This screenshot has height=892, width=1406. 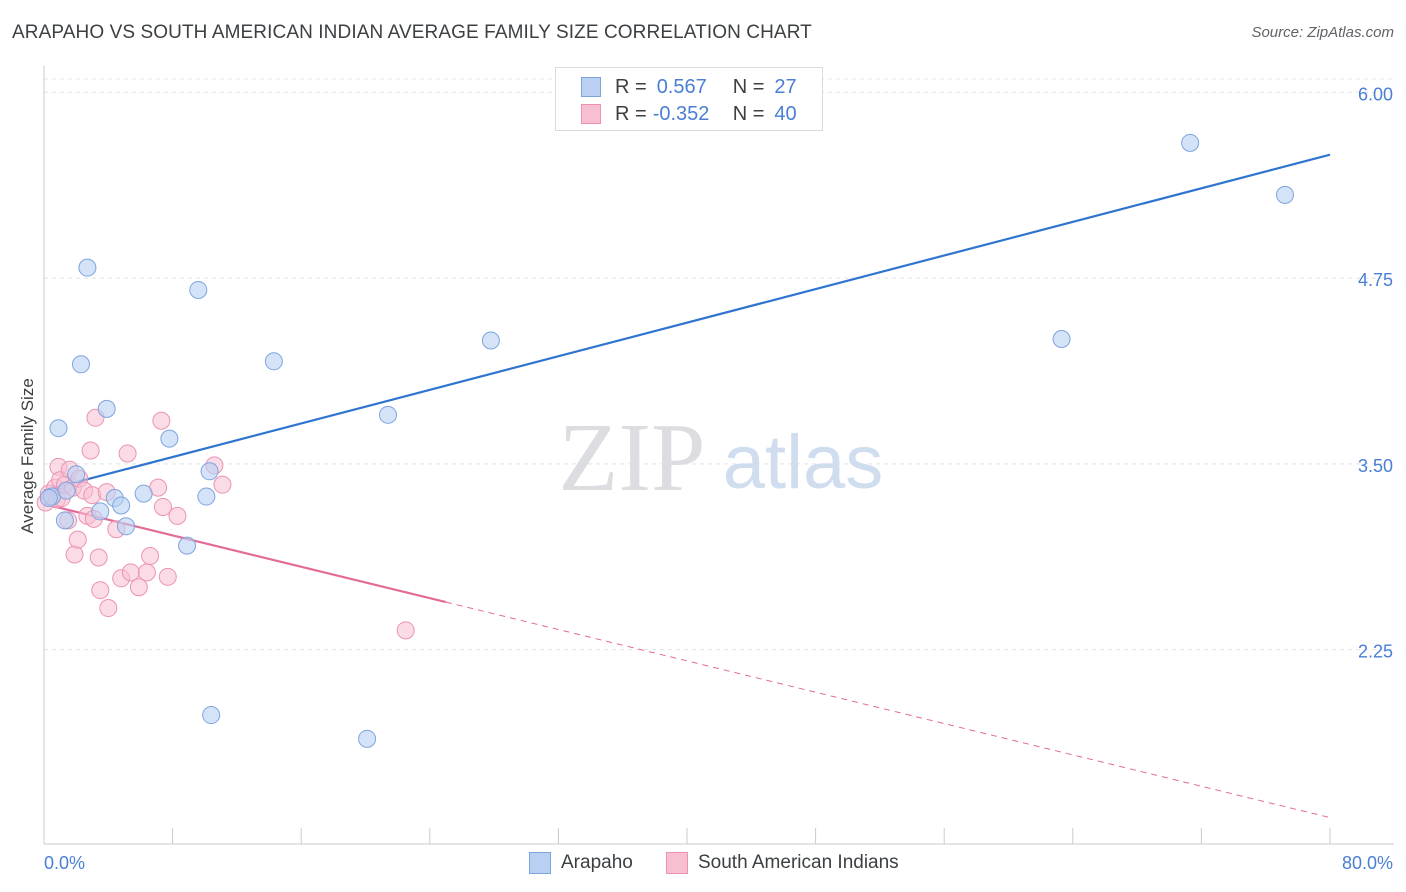 I want to click on x-tick-label: 0.0%, so click(x=64, y=863).